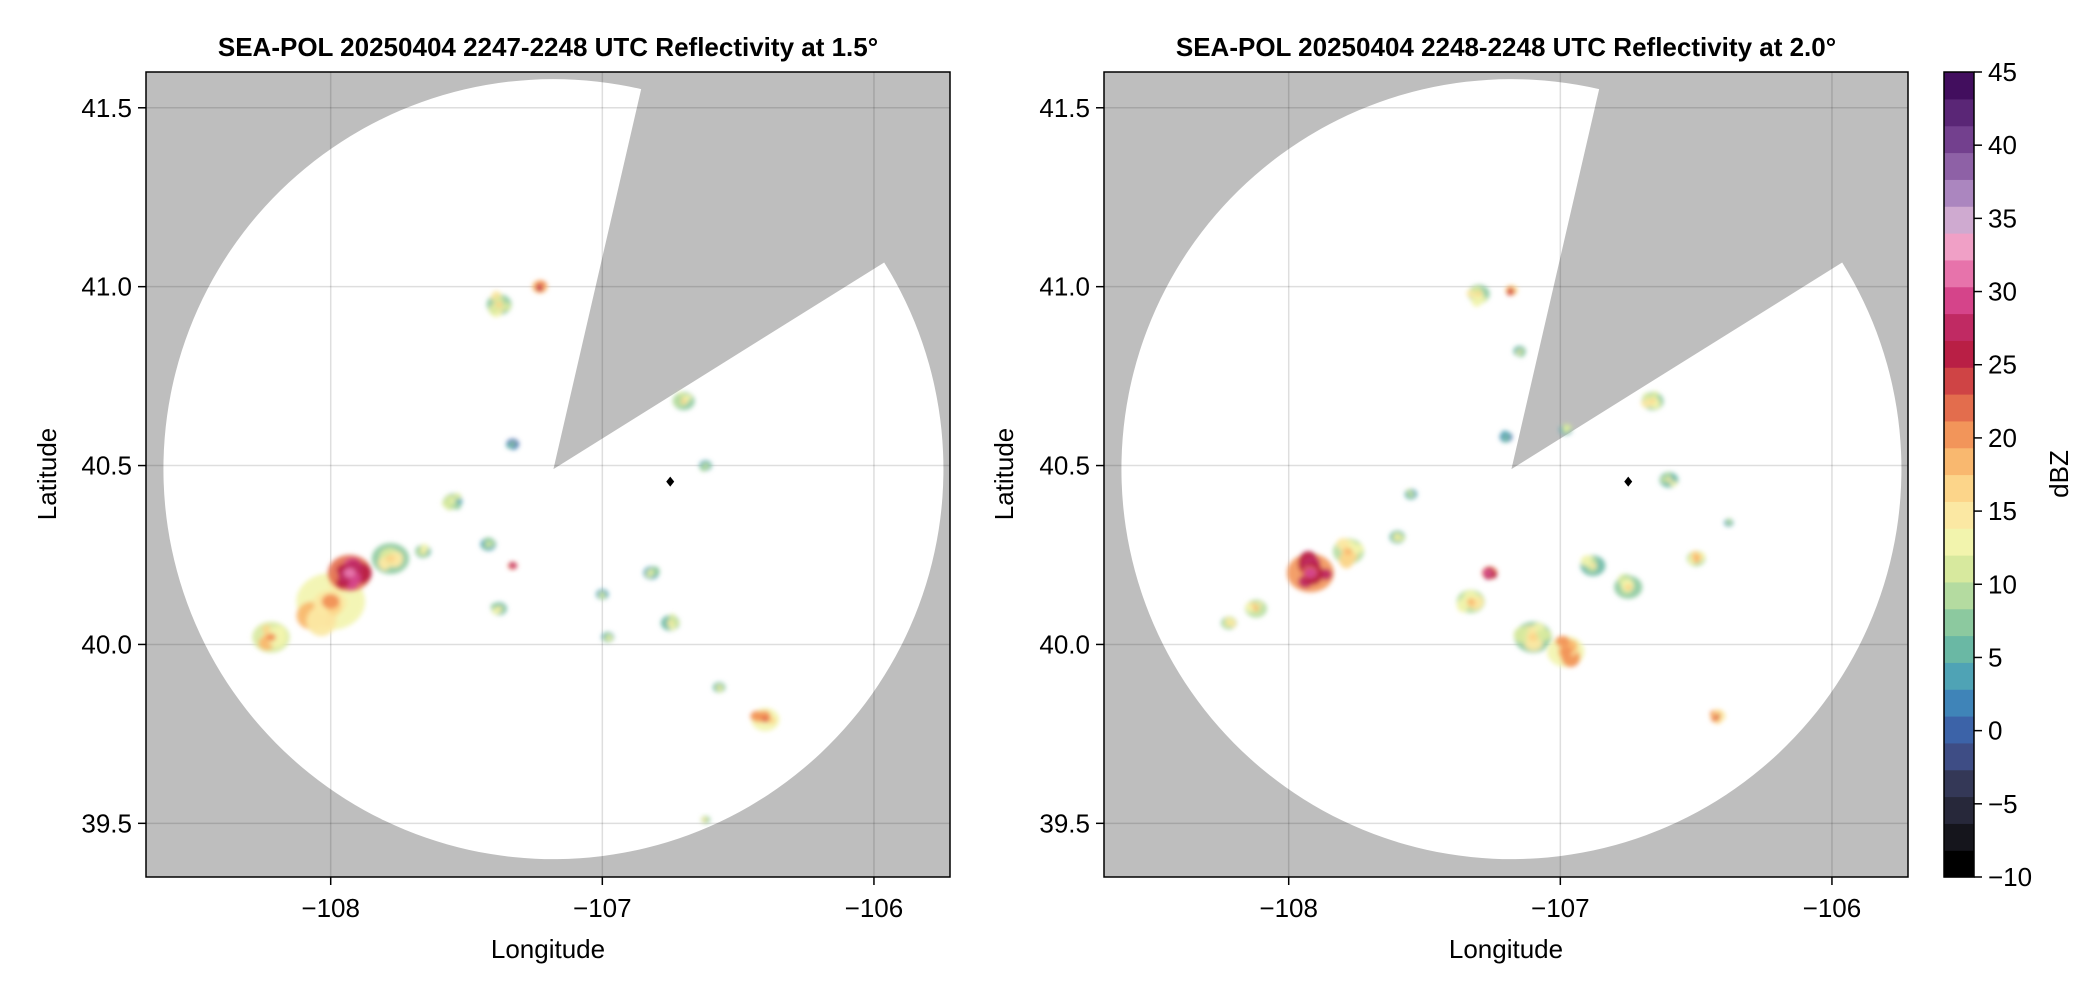  Describe the element at coordinates (1560, 908) in the screenshot. I see `x-tick-label: −107` at that location.